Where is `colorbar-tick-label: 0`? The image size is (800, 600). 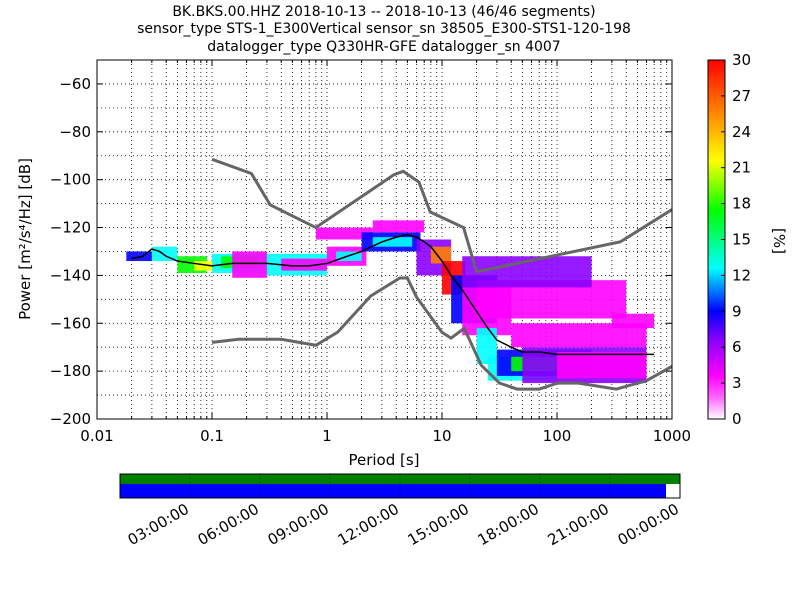 colorbar-tick-label: 0 is located at coordinates (737, 419).